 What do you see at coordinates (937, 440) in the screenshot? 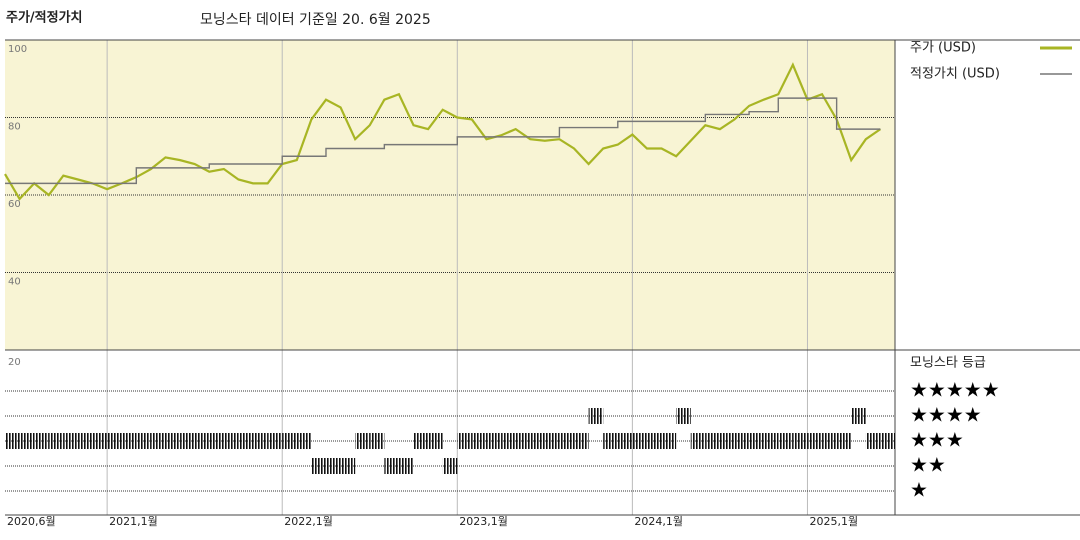
I see `rating-label: ★★★` at bounding box center [937, 440].